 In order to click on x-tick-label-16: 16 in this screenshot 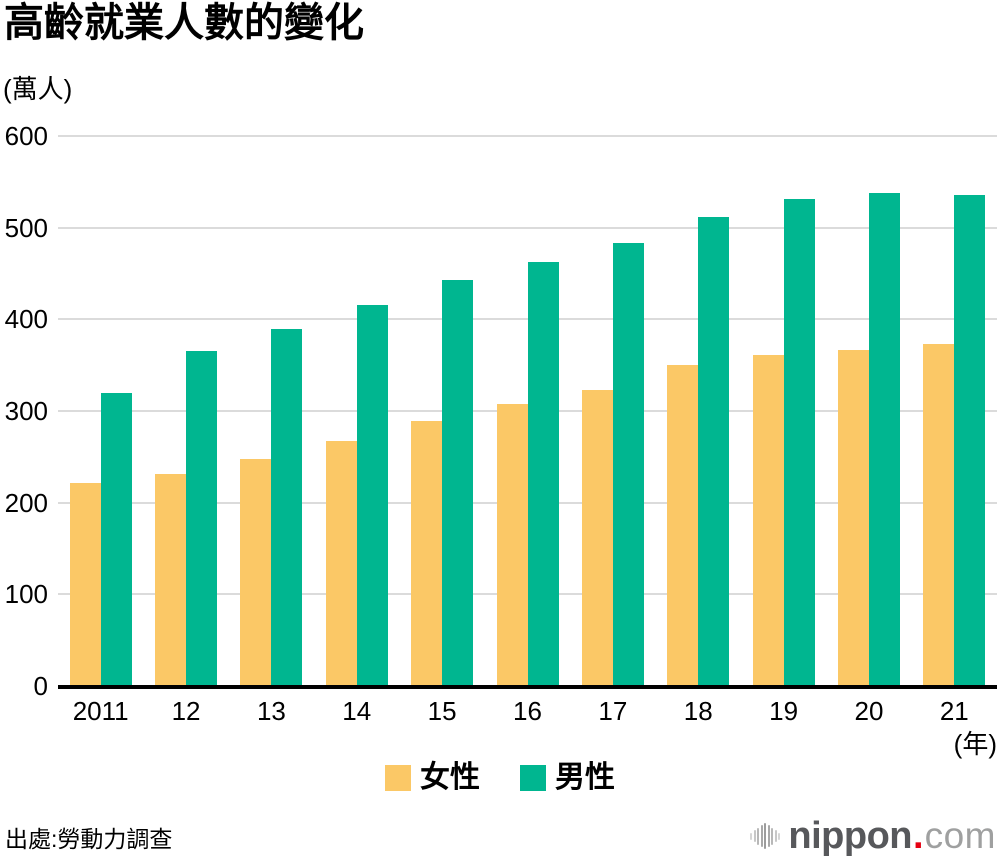, I will do `click(527, 711)`.